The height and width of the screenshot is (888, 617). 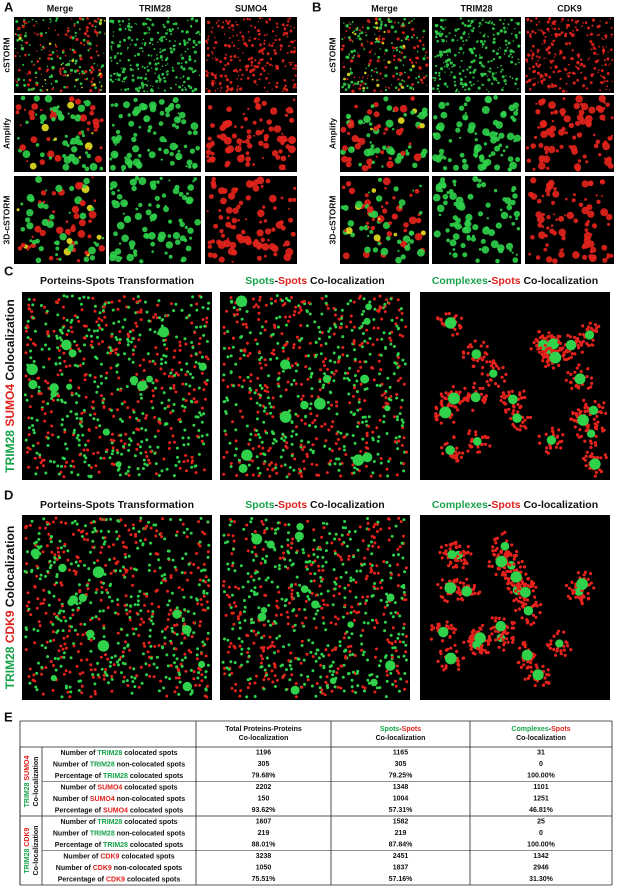 What do you see at coordinates (569, 8) in the screenshot?
I see `column-header: CDK9` at bounding box center [569, 8].